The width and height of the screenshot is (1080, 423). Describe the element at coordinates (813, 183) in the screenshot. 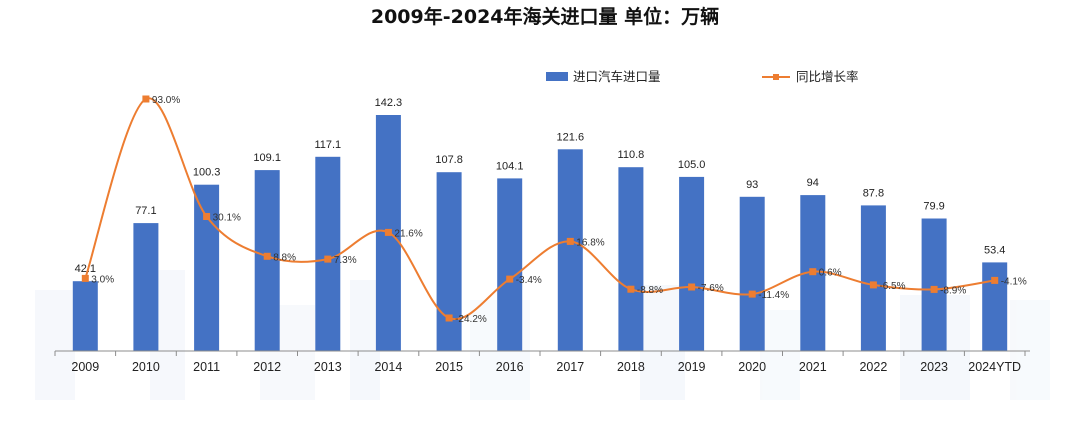

I see `bar-value-label-2021: 94` at that location.